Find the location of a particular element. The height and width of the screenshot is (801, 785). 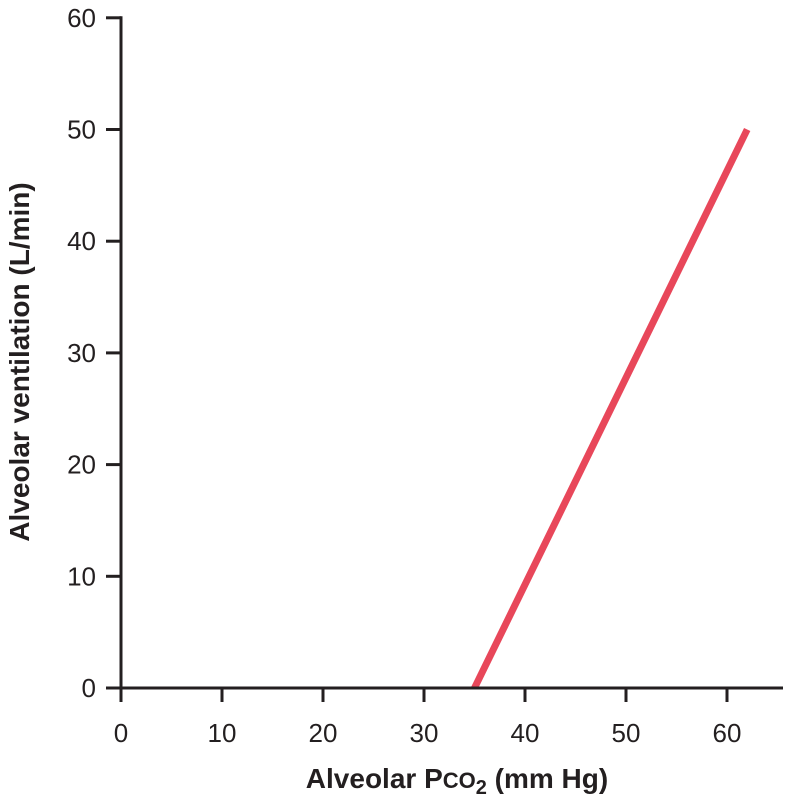

x-tick-label: 10 is located at coordinates (222, 733).